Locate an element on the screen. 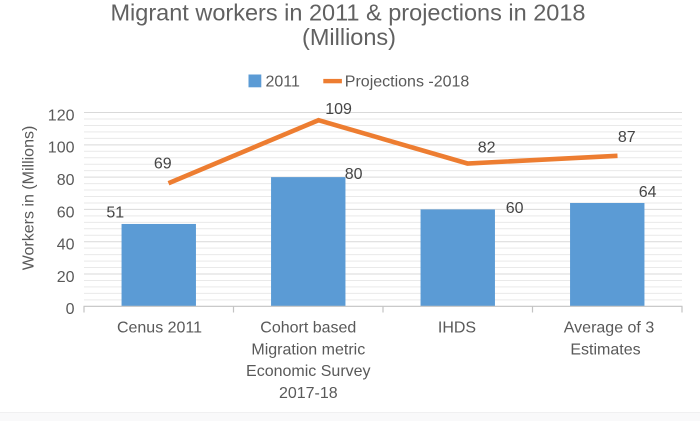 Image resolution: width=700 pixels, height=426 pixels. svg-text: 2017-18 is located at coordinates (308, 393).